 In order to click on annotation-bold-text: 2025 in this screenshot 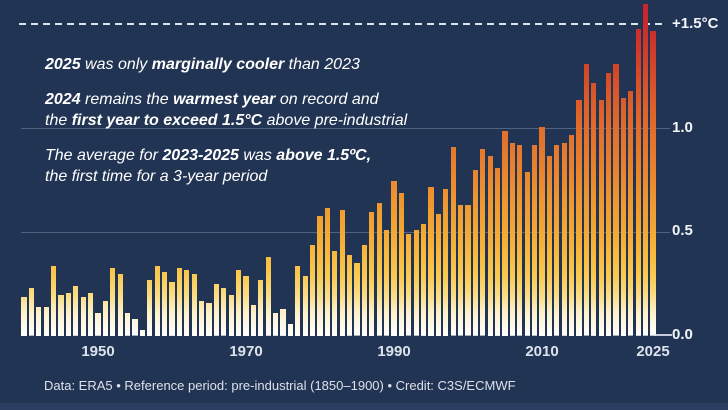, I will do `click(63, 64)`.